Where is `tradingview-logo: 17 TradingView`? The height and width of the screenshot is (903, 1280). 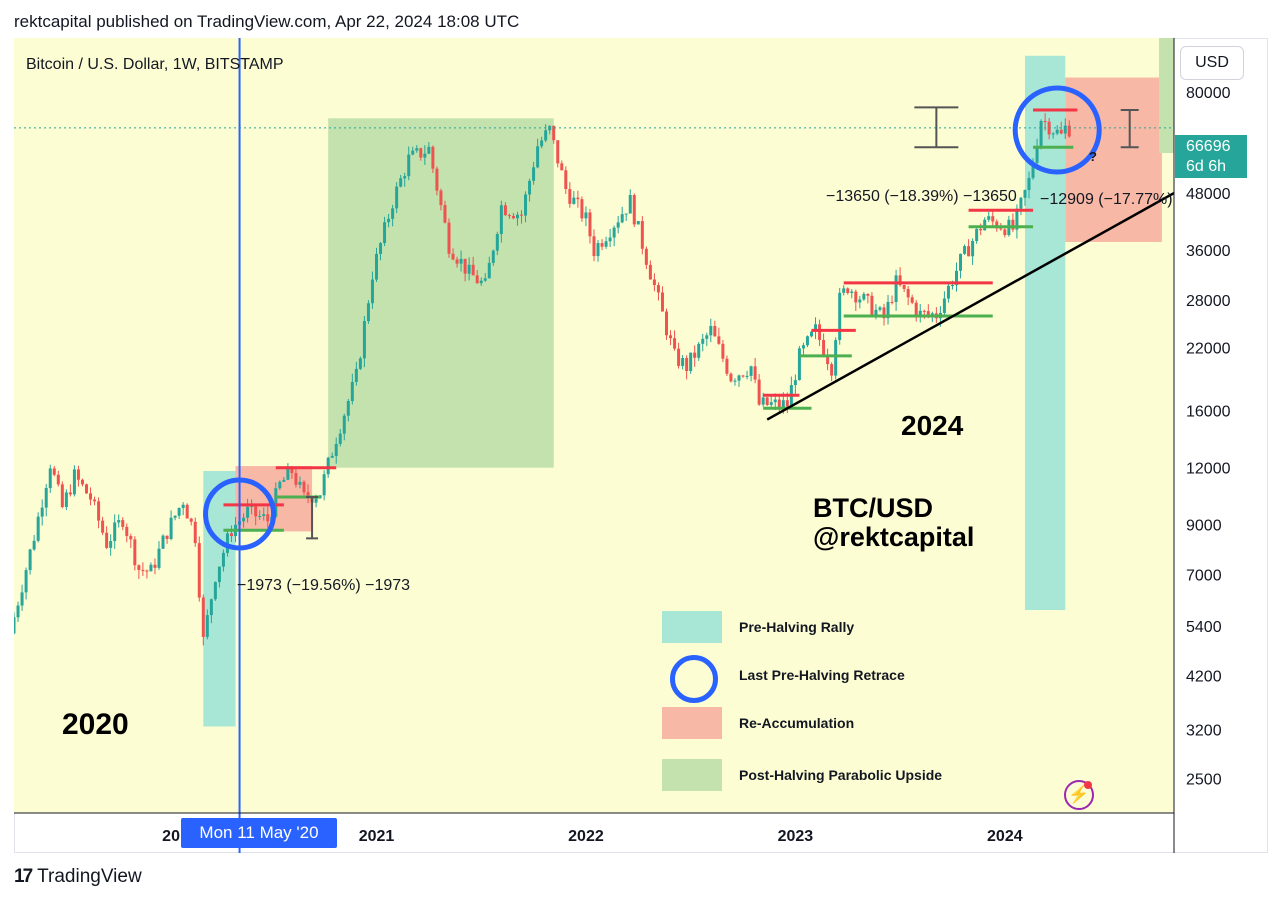 tradingview-logo: 17 TradingView is located at coordinates (78, 877).